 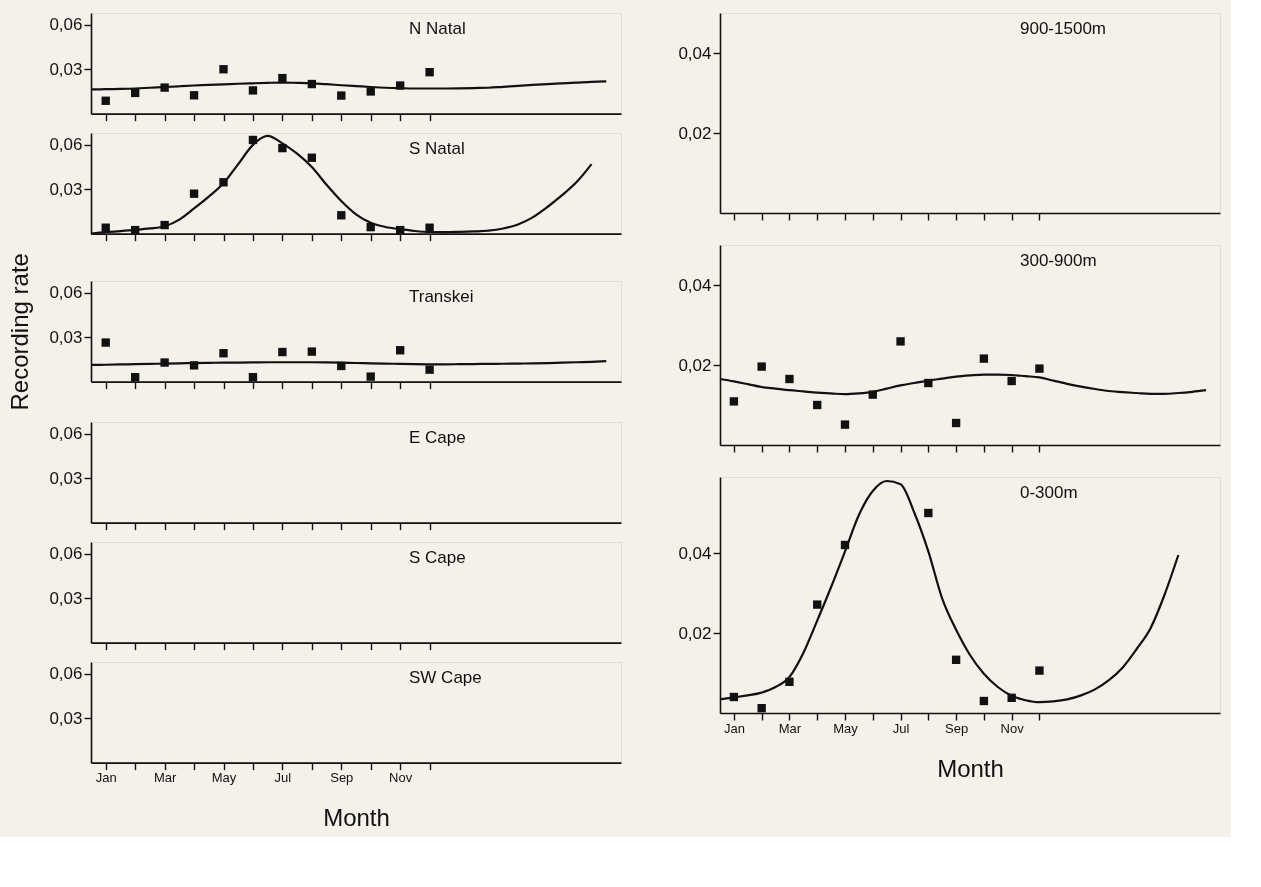 What do you see at coordinates (445, 677) in the screenshot?
I see `chart-title: SW Cape` at bounding box center [445, 677].